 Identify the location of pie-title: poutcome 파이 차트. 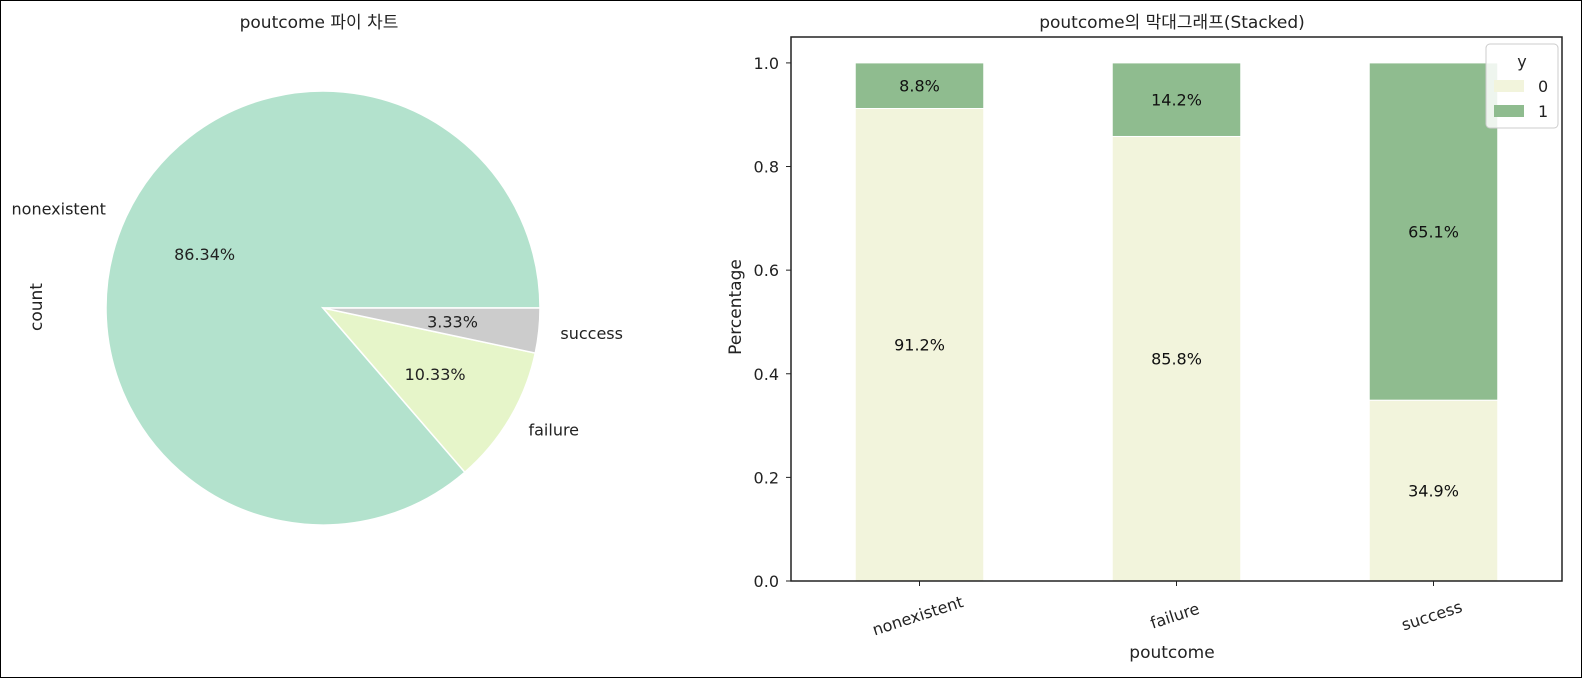
(319, 23).